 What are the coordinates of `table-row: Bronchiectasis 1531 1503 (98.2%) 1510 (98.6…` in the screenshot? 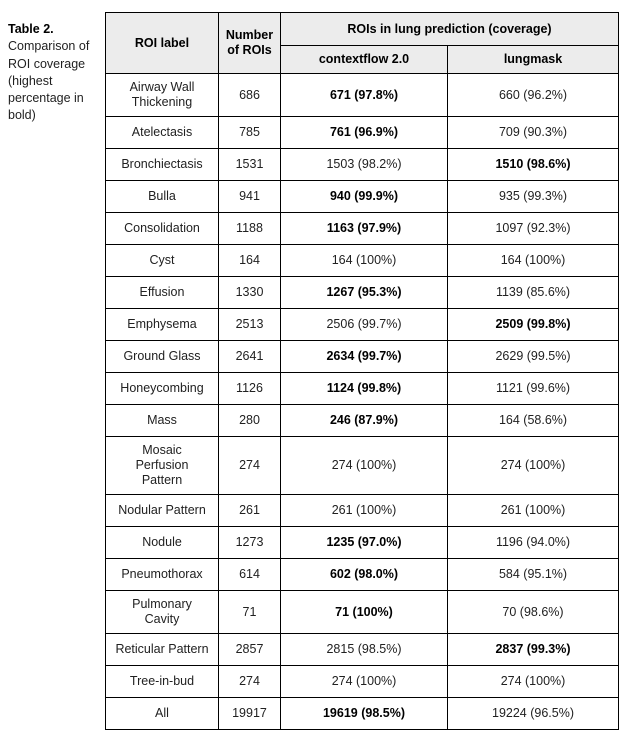 It's located at (362, 164).